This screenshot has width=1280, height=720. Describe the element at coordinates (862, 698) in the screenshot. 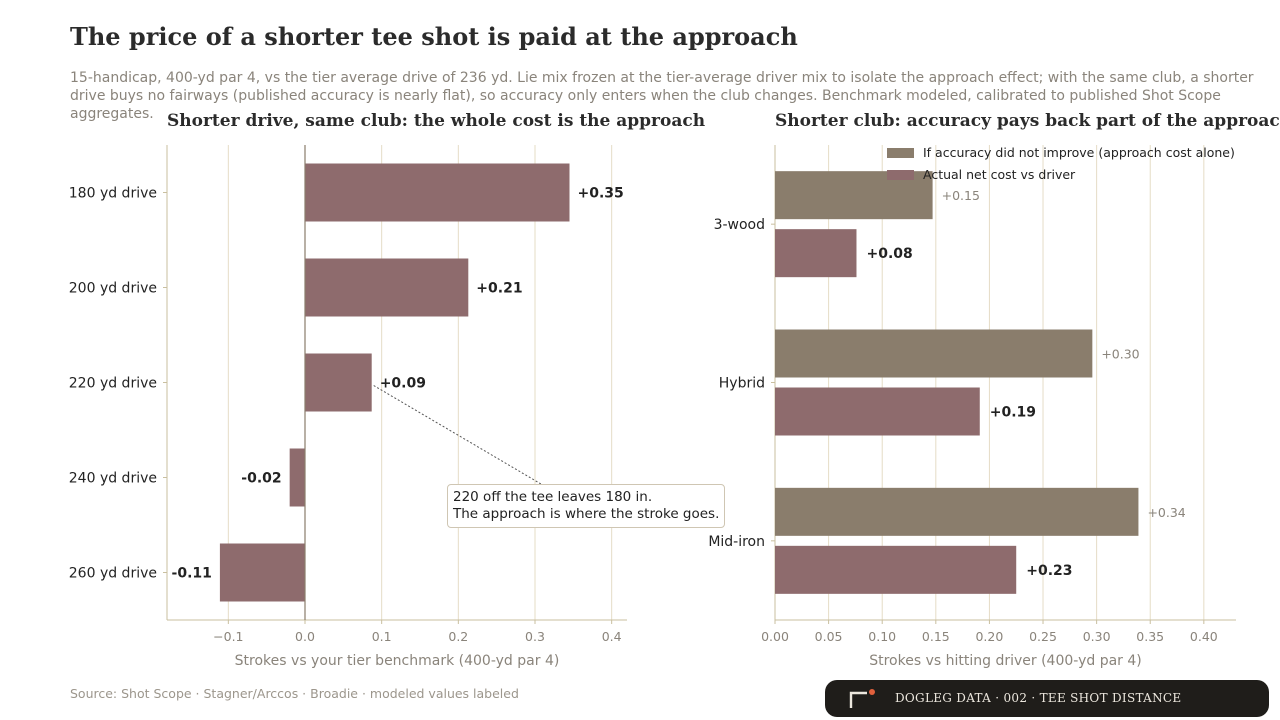

I see `brand-logo-icon` at that location.